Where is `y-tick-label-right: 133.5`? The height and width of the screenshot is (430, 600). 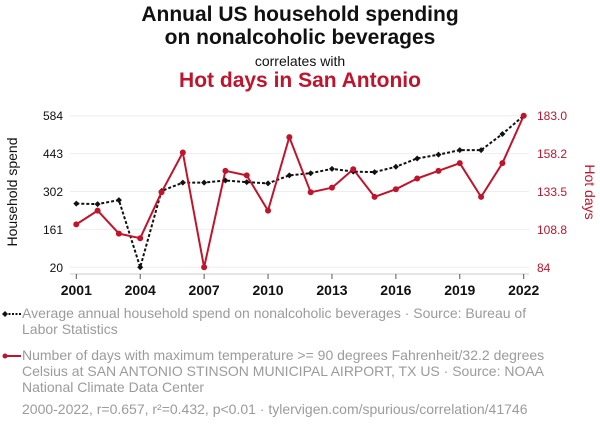
y-tick-label-right: 133.5 is located at coordinates (552, 192).